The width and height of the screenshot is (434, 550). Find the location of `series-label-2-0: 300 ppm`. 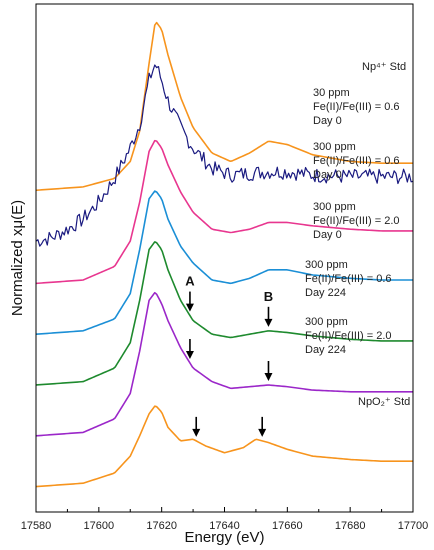

series-label-2-0: 300 ppm is located at coordinates (334, 147).